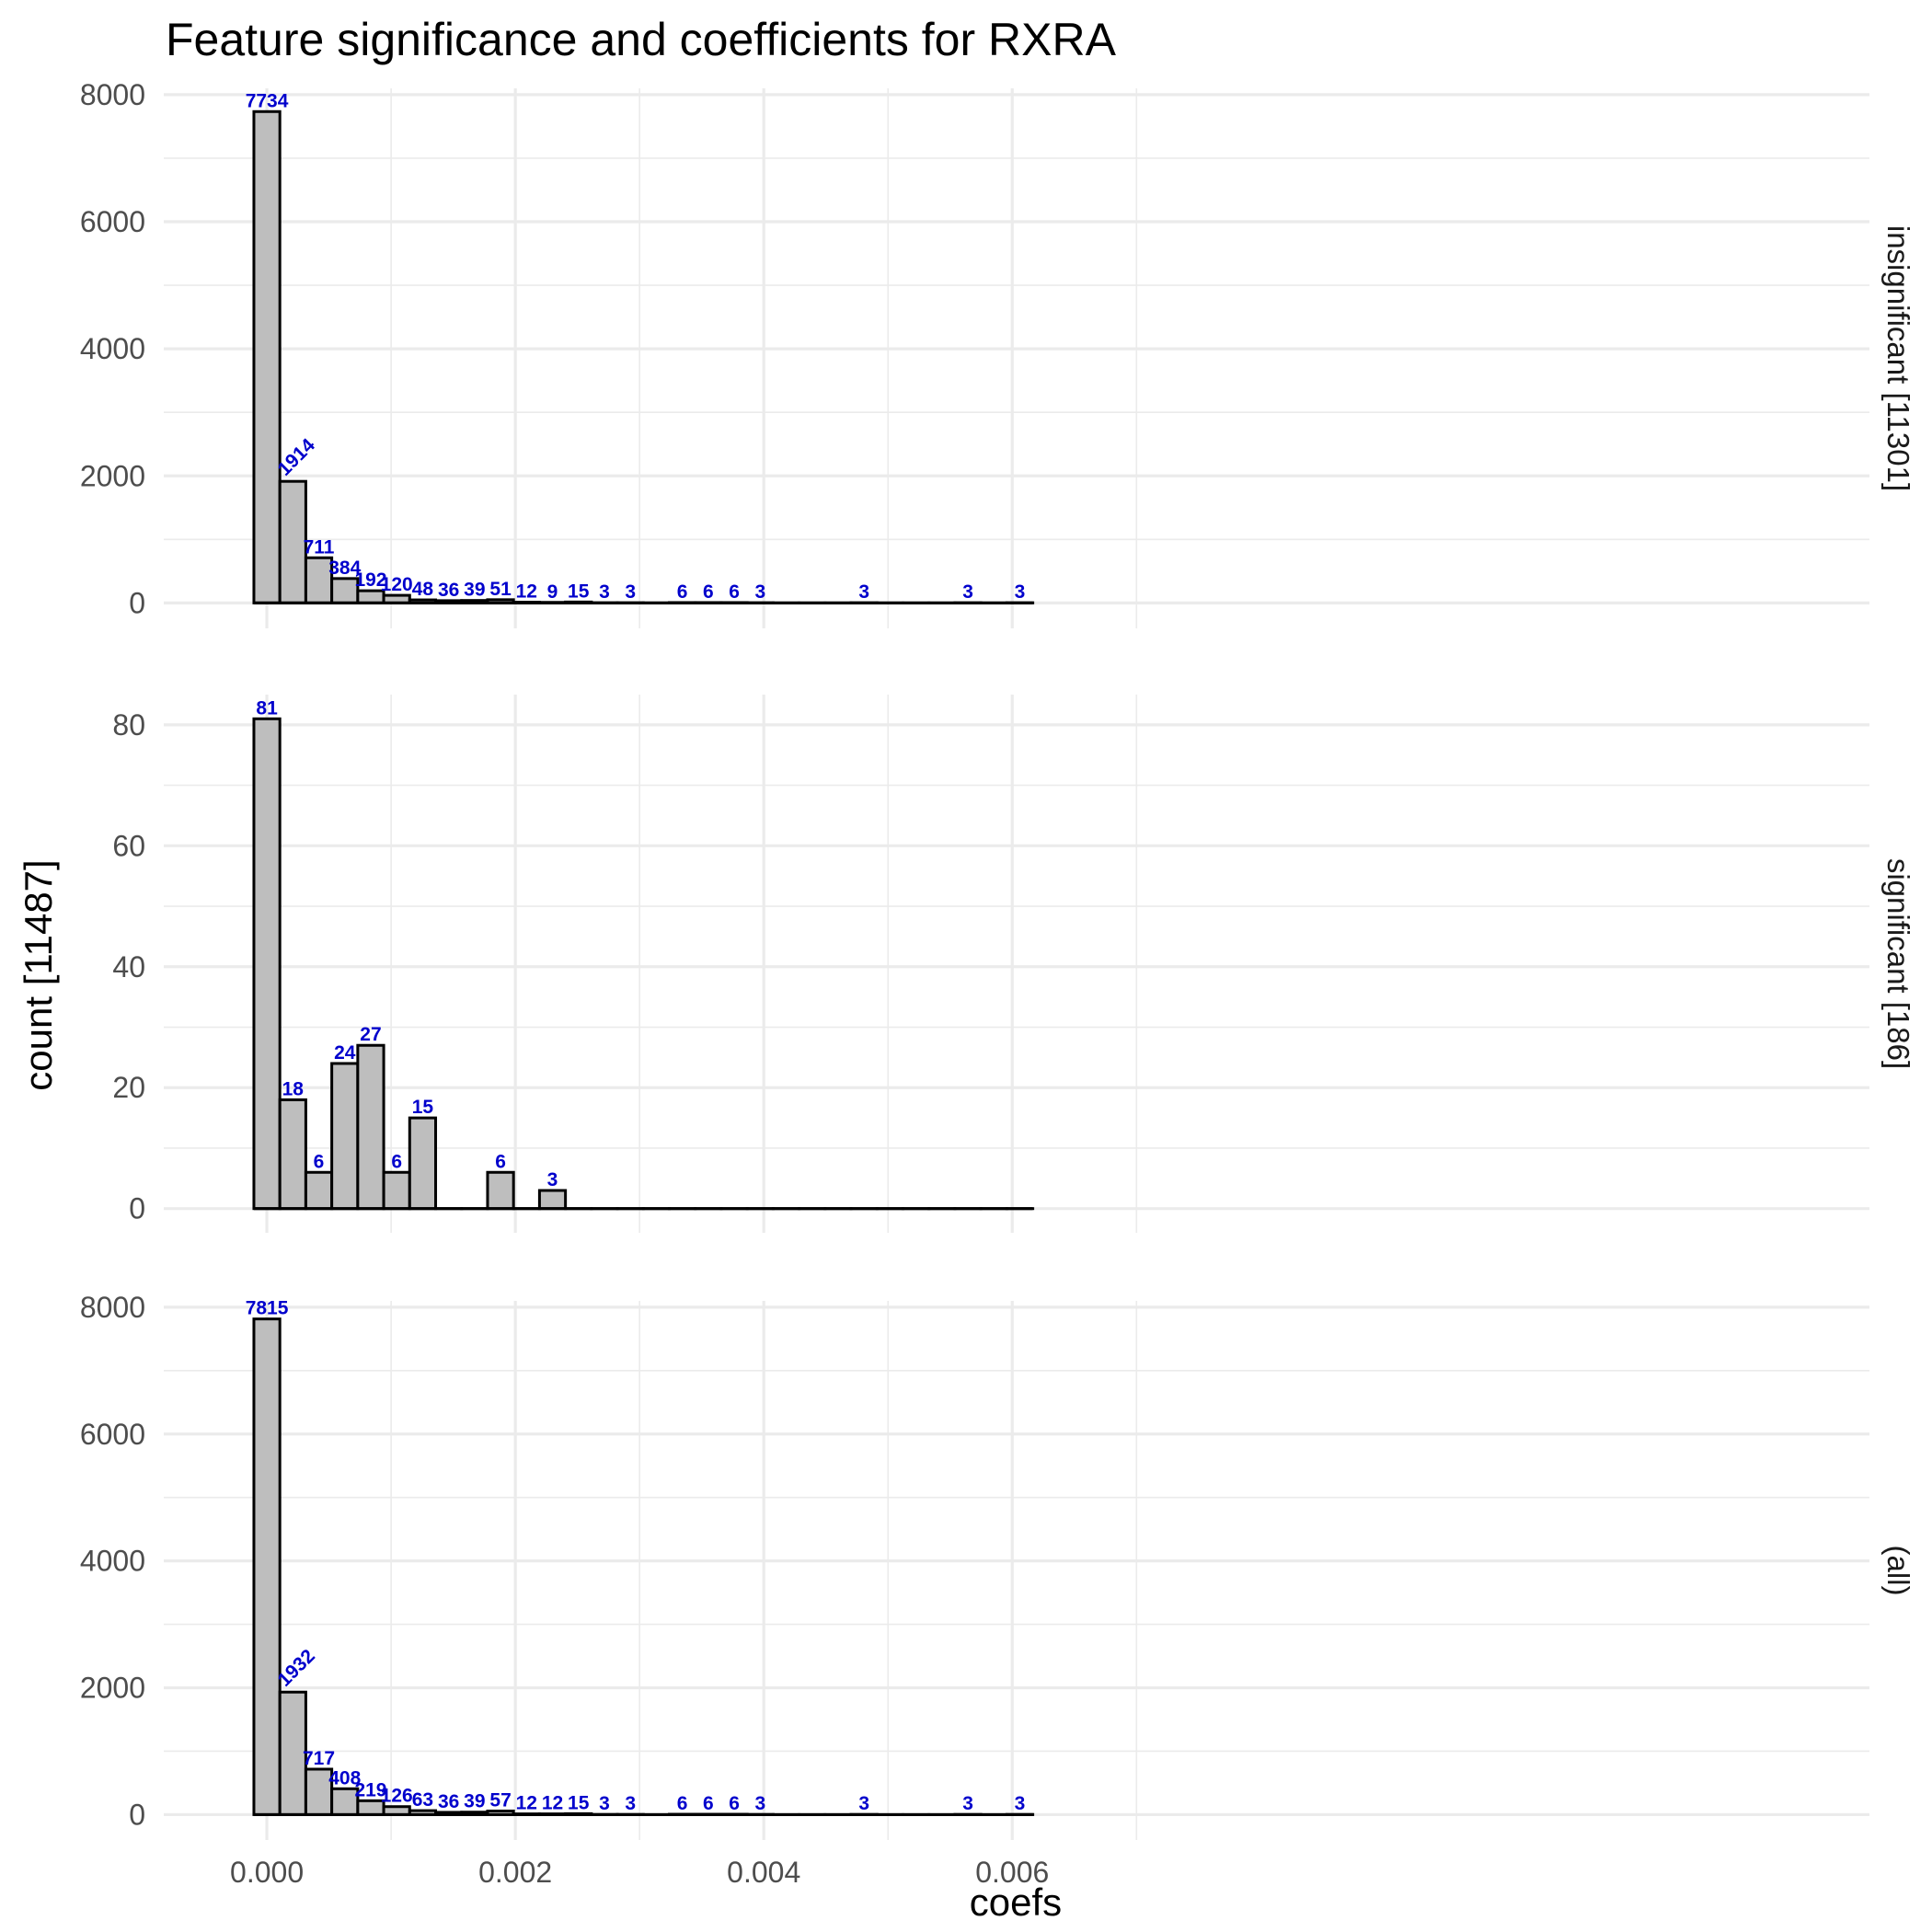  Describe the element at coordinates (515, 1872) in the screenshot. I see `x-tick-label: 0.002` at that location.